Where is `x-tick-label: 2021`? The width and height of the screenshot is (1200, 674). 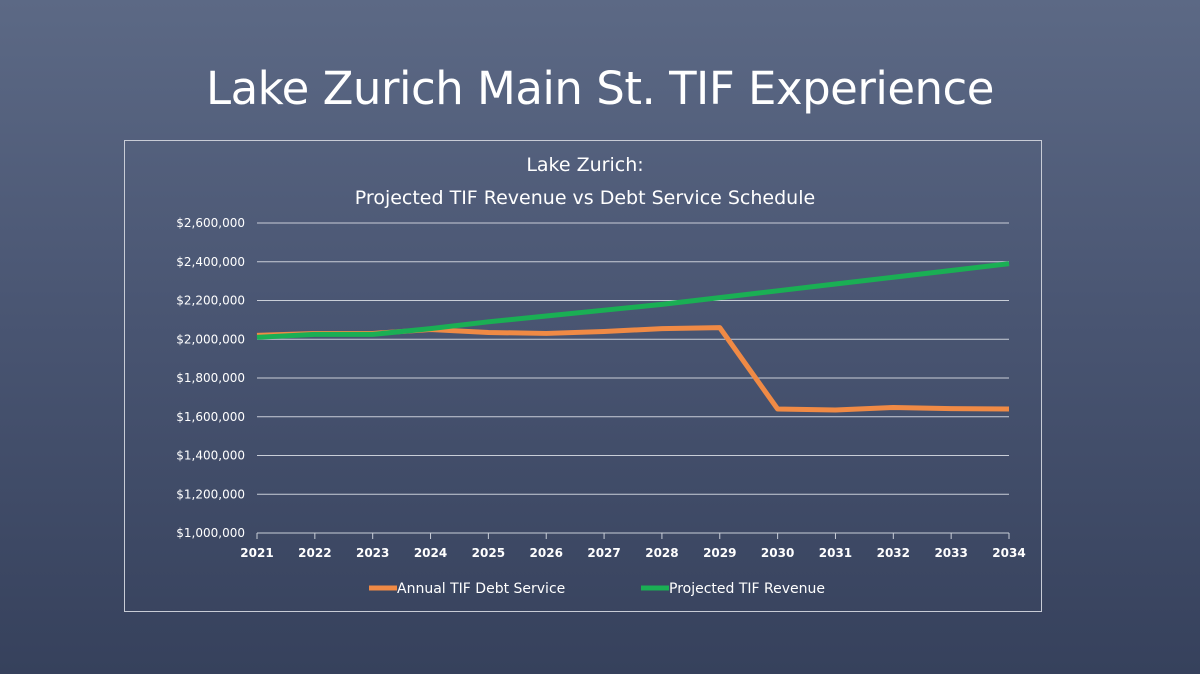 x-tick-label: 2021 is located at coordinates (256, 553).